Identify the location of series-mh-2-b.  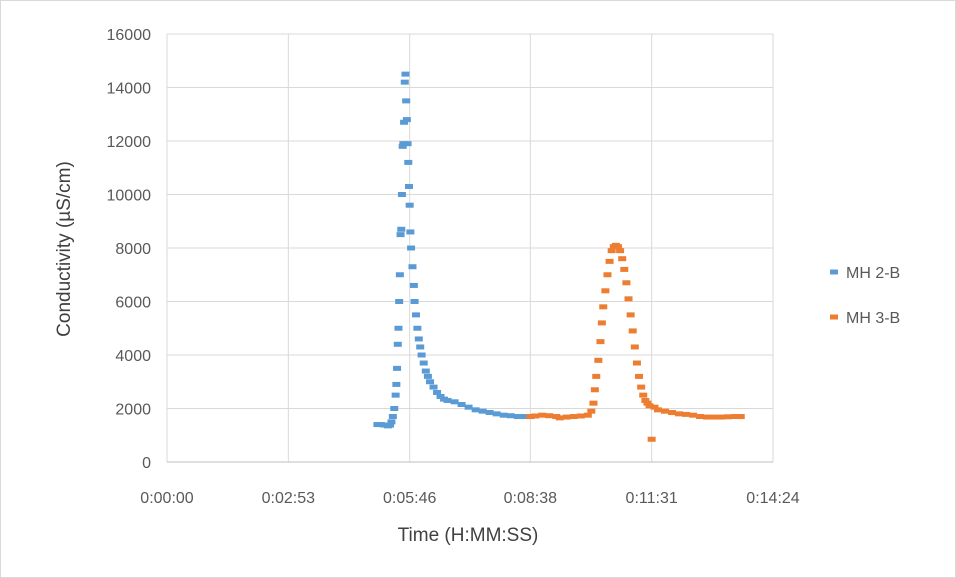
(454, 250).